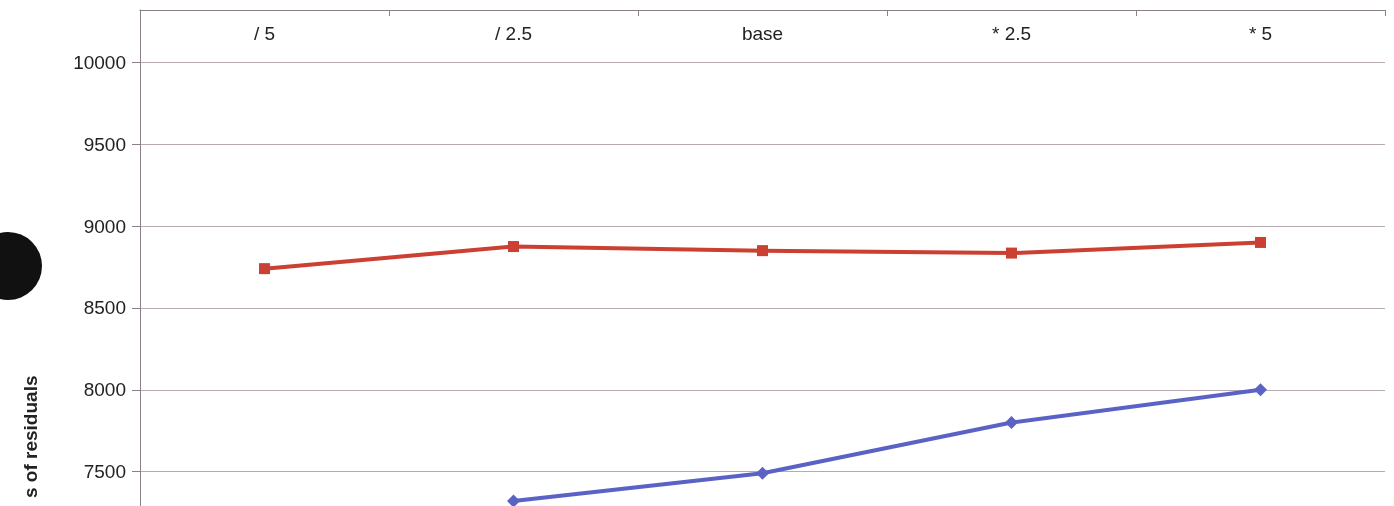  Describe the element at coordinates (264, 33) in the screenshot. I see `x-tick-label: / 5` at that location.